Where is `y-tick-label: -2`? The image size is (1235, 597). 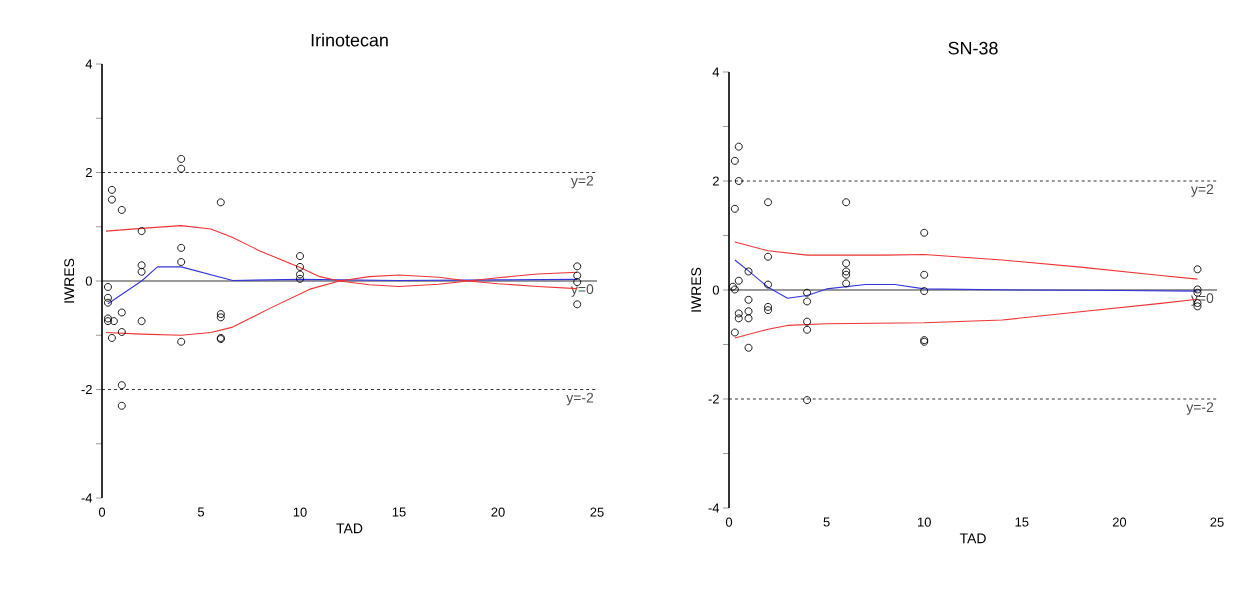
y-tick-label: -2 is located at coordinates (713, 399).